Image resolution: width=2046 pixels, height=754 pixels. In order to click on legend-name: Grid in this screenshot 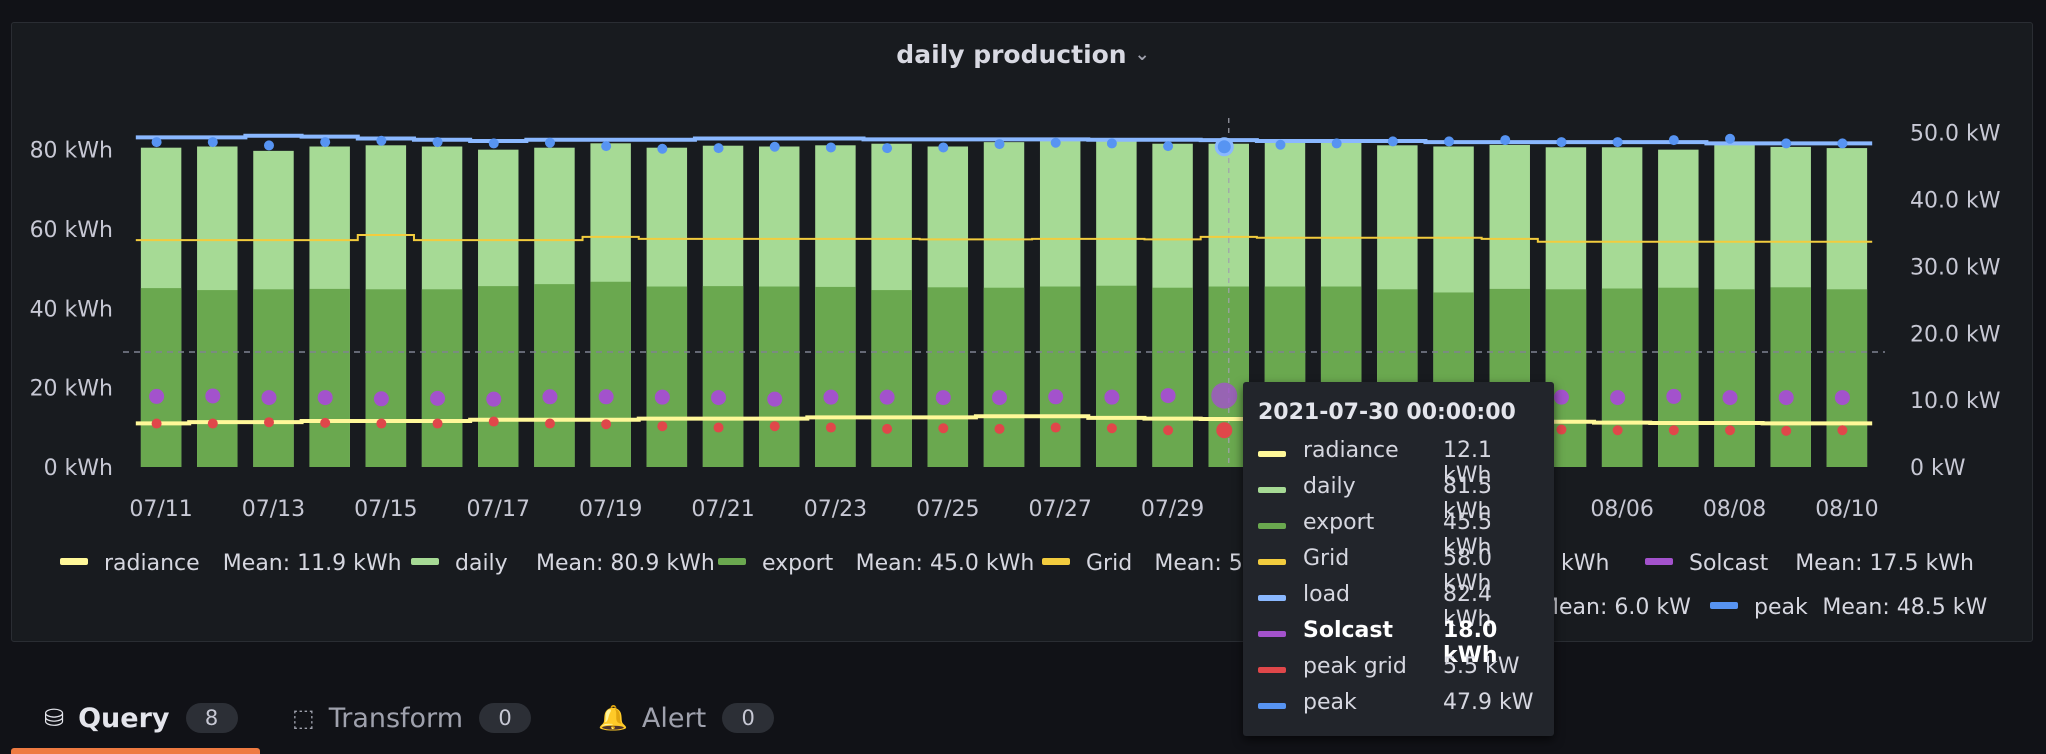, I will do `click(1109, 563)`.